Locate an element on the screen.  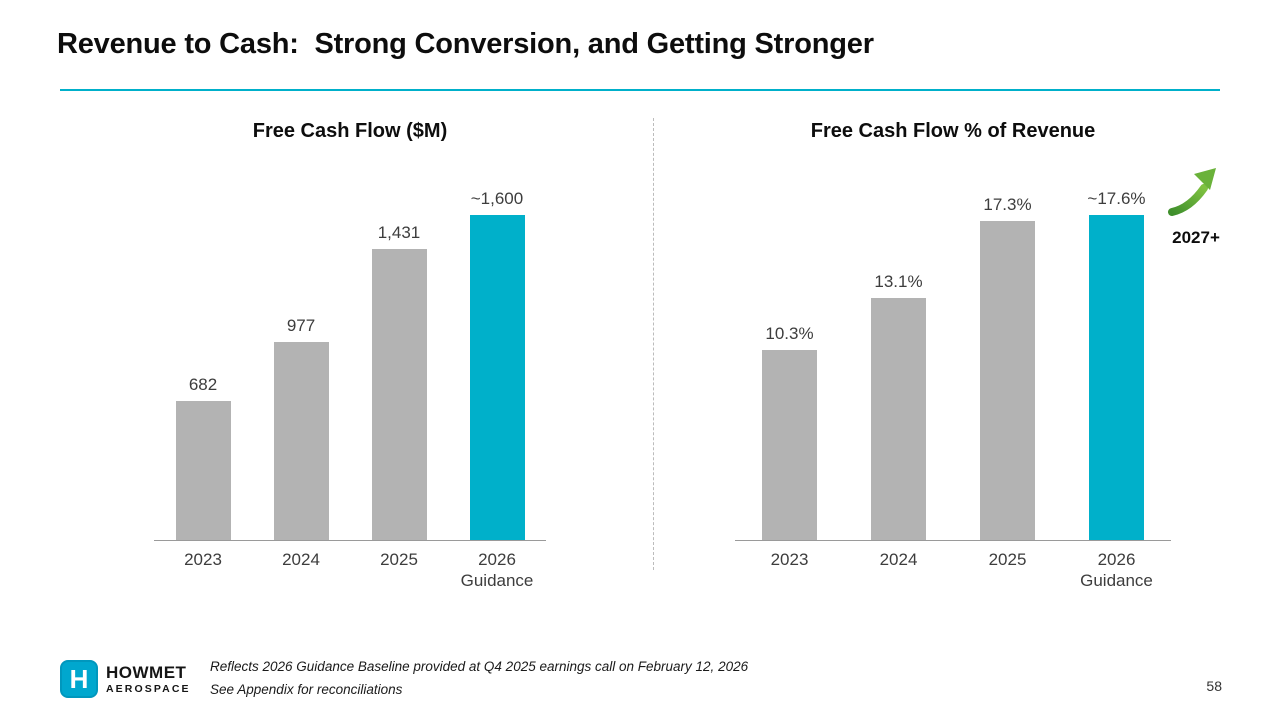
bar-slot: 17.3% is located at coordinates (1007, 367).